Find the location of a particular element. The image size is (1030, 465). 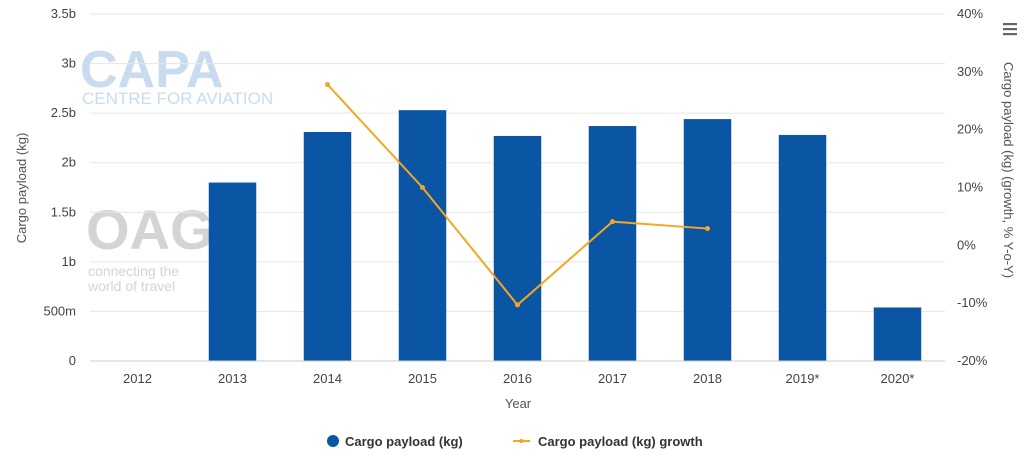

y-tick-label: 3b is located at coordinates (69, 63).